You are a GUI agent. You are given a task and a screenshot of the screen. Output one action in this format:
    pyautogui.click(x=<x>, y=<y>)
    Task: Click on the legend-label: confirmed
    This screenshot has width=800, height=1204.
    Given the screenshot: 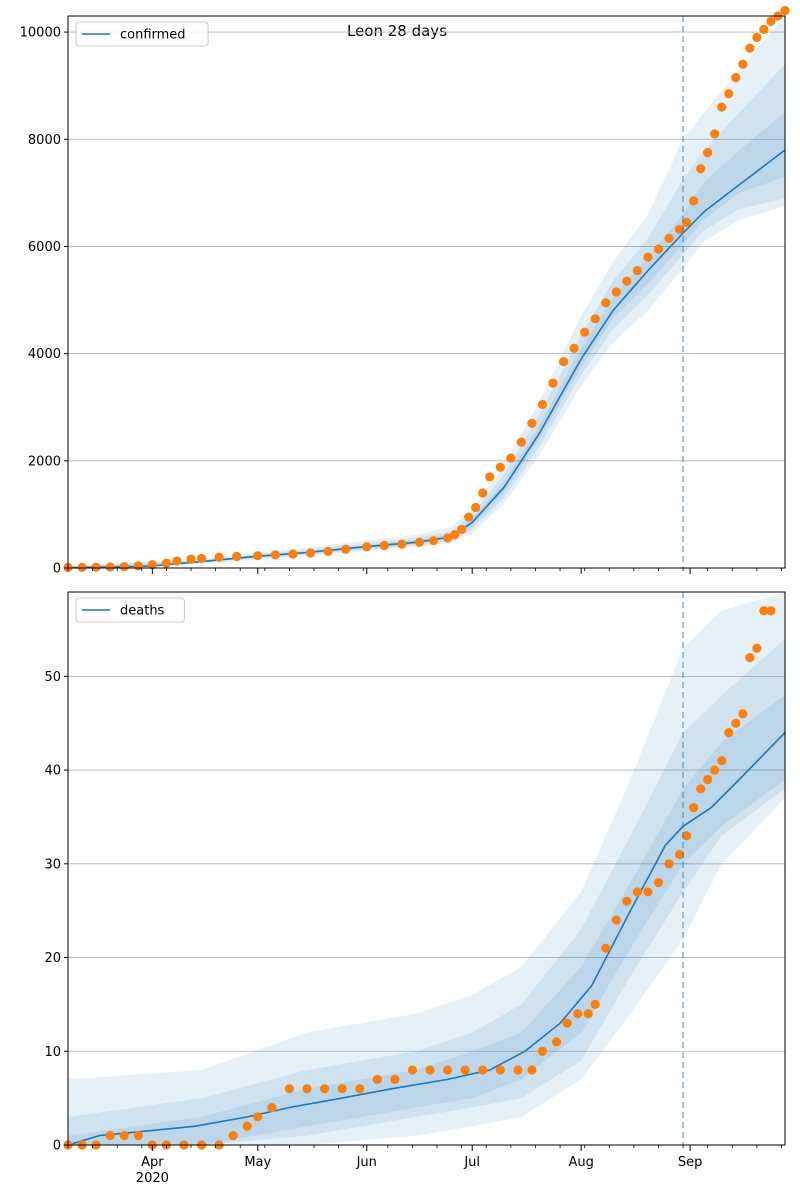 What is the action you would take?
    pyautogui.click(x=153, y=35)
    